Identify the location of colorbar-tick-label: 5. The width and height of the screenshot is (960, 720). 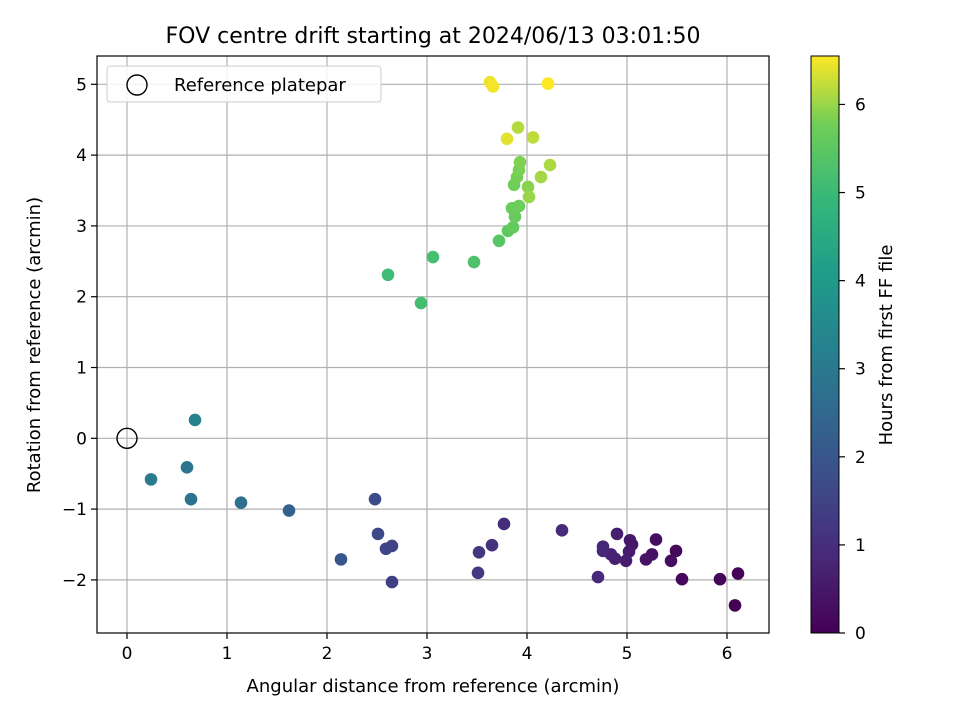
(860, 194).